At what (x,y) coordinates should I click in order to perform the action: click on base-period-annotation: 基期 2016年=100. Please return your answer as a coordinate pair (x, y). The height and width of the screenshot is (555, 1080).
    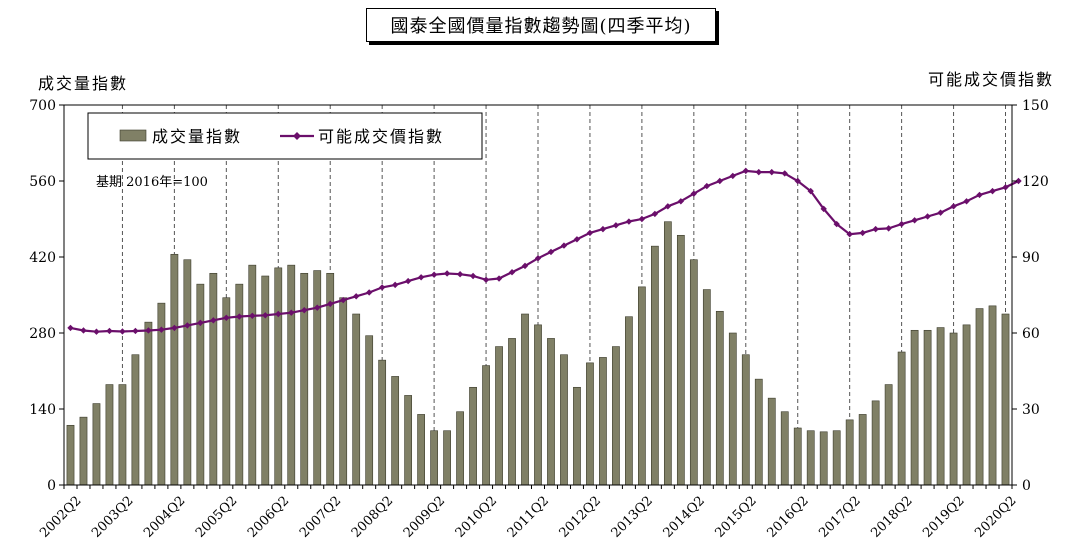
    Looking at the image, I should click on (152, 182).